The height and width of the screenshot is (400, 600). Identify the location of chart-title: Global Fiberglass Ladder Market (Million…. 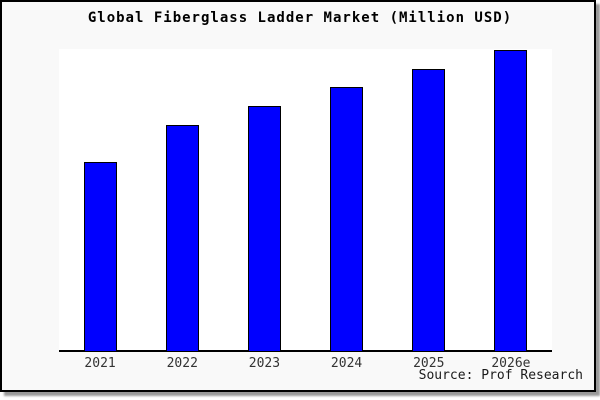
(300, 18).